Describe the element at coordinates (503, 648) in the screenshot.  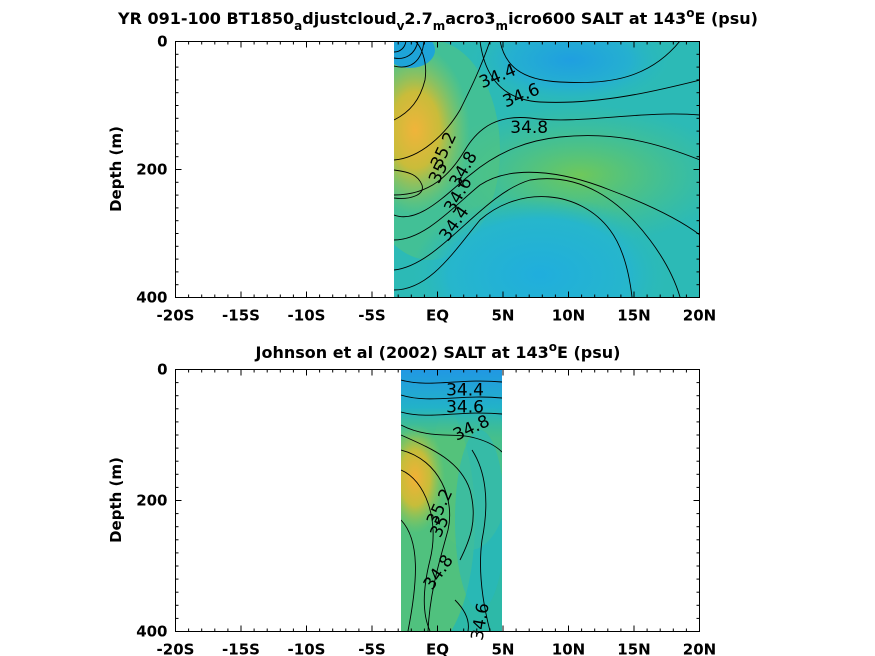
I see `observation-x-tick-label: 5N` at that location.